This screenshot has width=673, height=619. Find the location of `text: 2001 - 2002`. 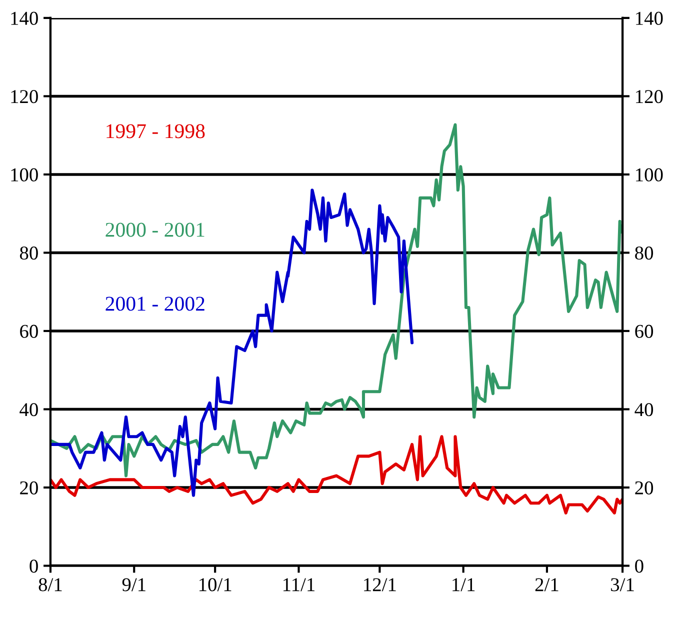

text: 2001 - 2002 is located at coordinates (155, 303).